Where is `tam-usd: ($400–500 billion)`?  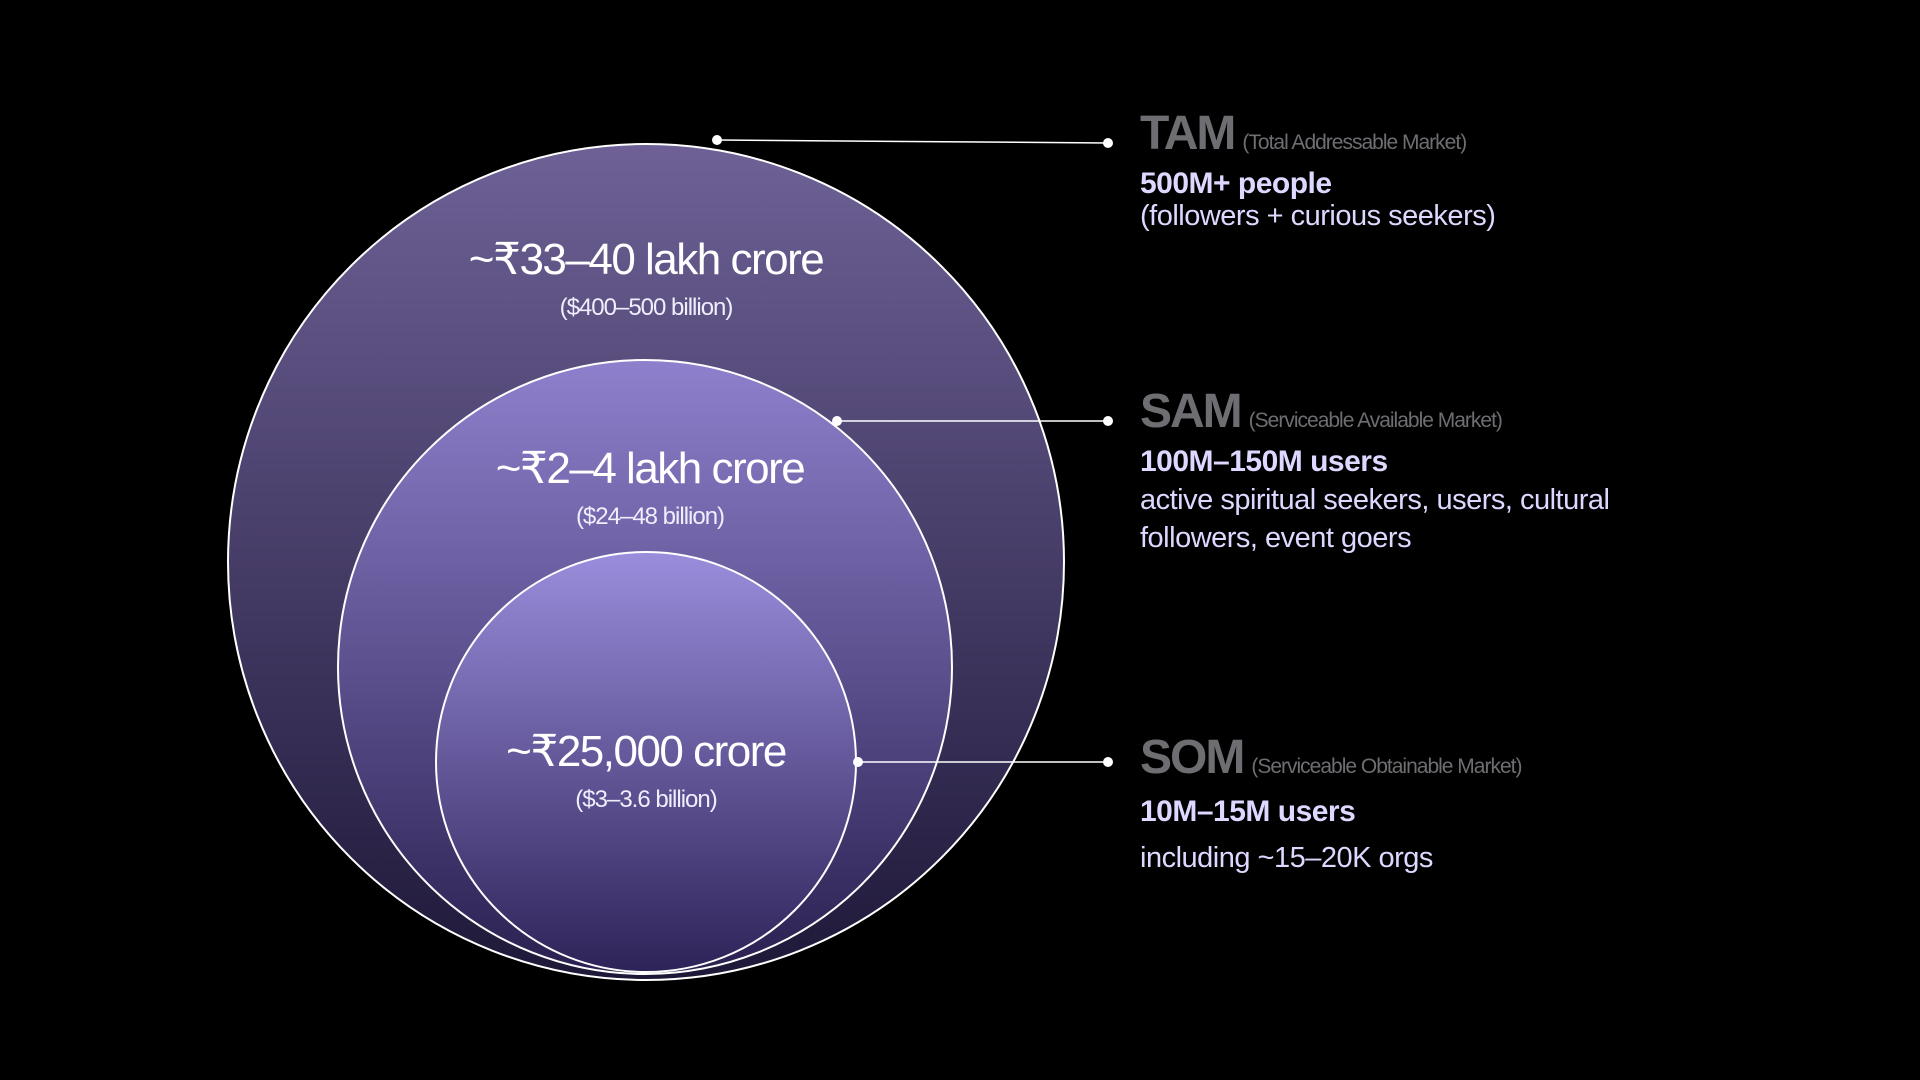
tam-usd: ($400–500 billion) is located at coordinates (646, 307).